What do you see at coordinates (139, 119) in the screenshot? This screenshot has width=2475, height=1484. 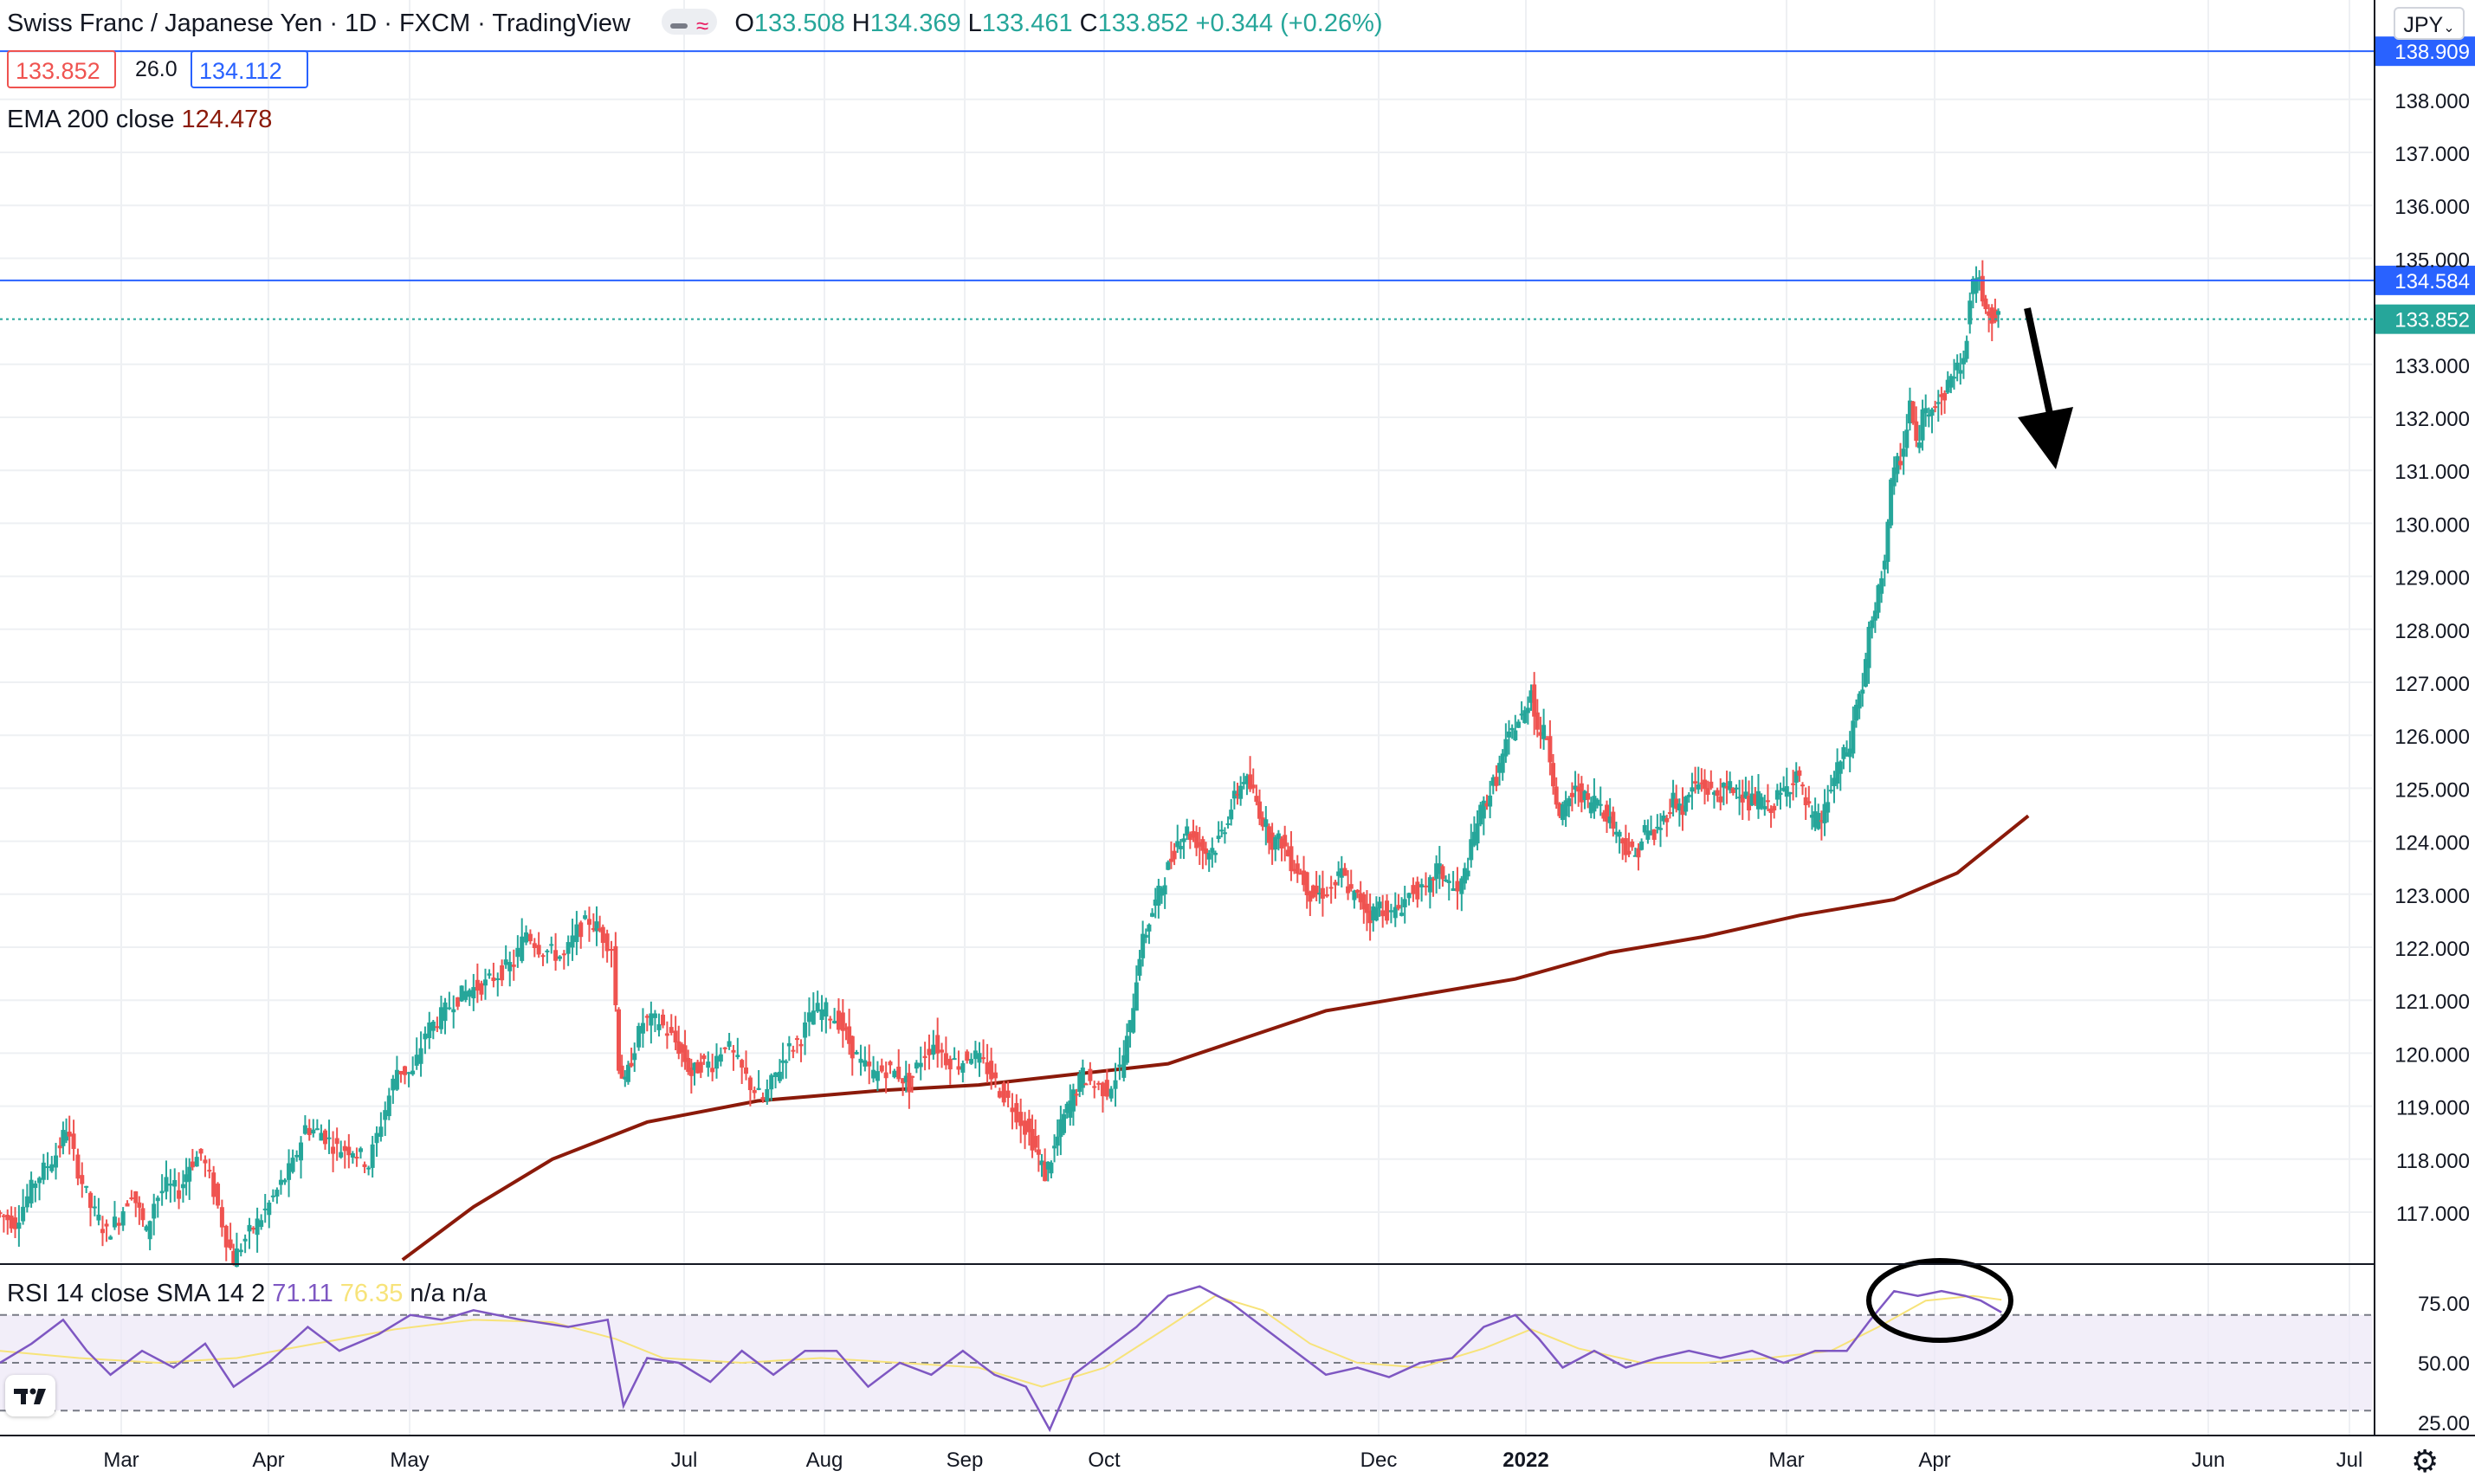 I see `ema-legend: EMA 200 close 124.478` at bounding box center [139, 119].